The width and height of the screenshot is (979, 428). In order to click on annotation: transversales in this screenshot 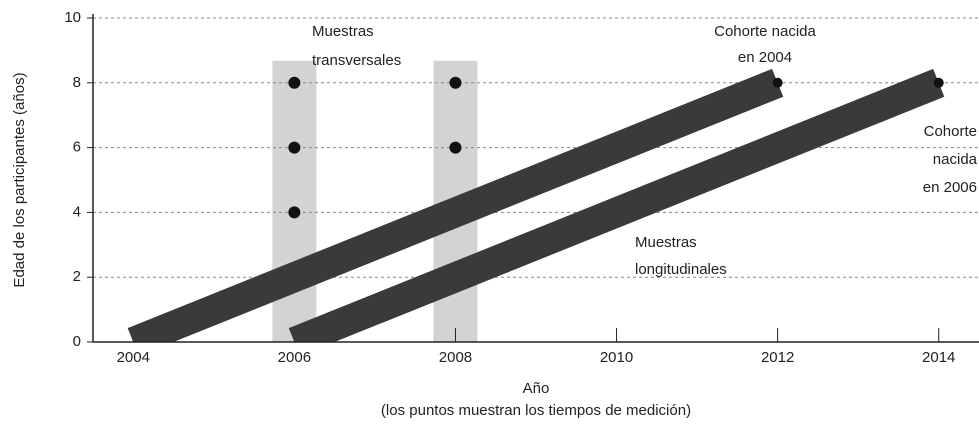, I will do `click(356, 60)`.